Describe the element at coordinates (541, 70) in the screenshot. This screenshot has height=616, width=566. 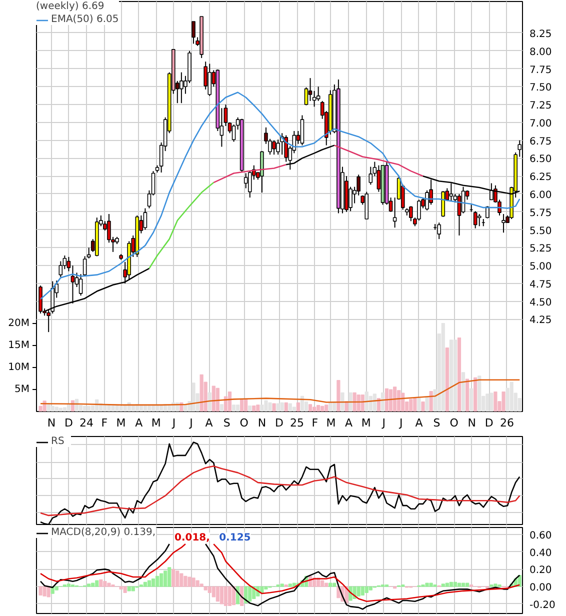
I see `y-tick-label: 7.75` at that location.